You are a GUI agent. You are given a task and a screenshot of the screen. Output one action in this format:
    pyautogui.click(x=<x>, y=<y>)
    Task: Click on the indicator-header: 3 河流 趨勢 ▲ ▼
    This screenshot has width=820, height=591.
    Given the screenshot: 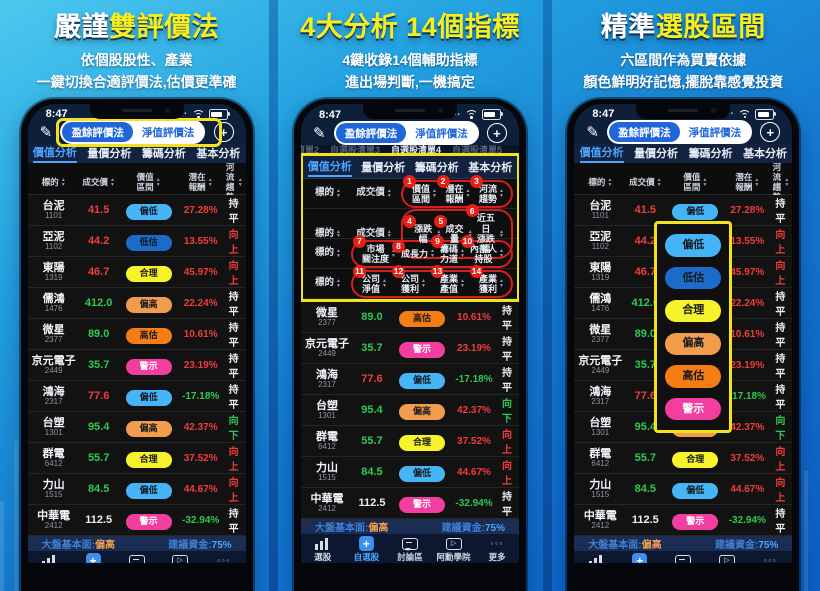 What is the action you would take?
    pyautogui.click(x=487, y=190)
    